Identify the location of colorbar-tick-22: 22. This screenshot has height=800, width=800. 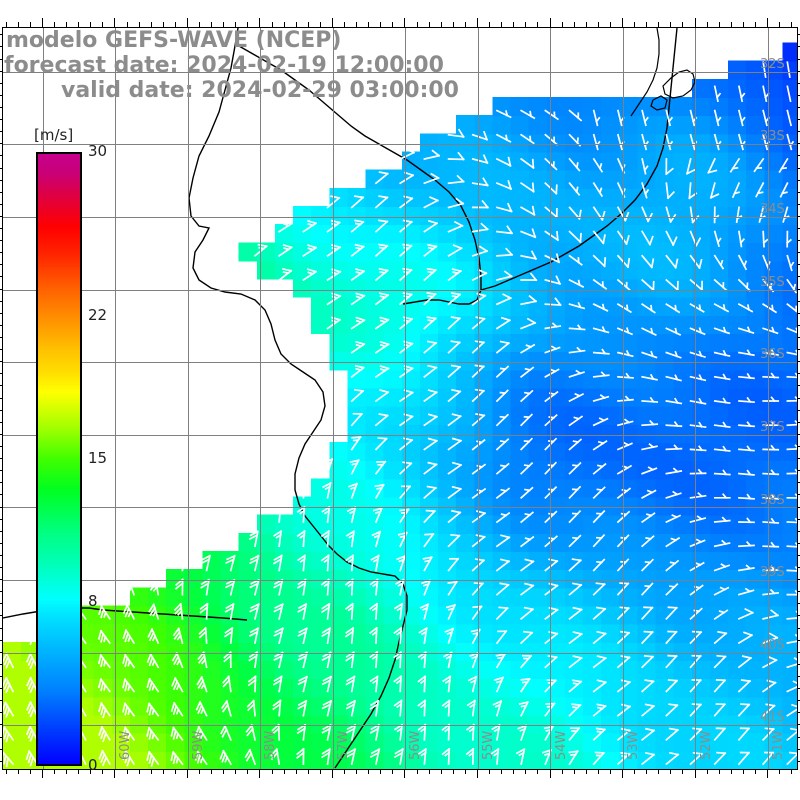
(98, 314).